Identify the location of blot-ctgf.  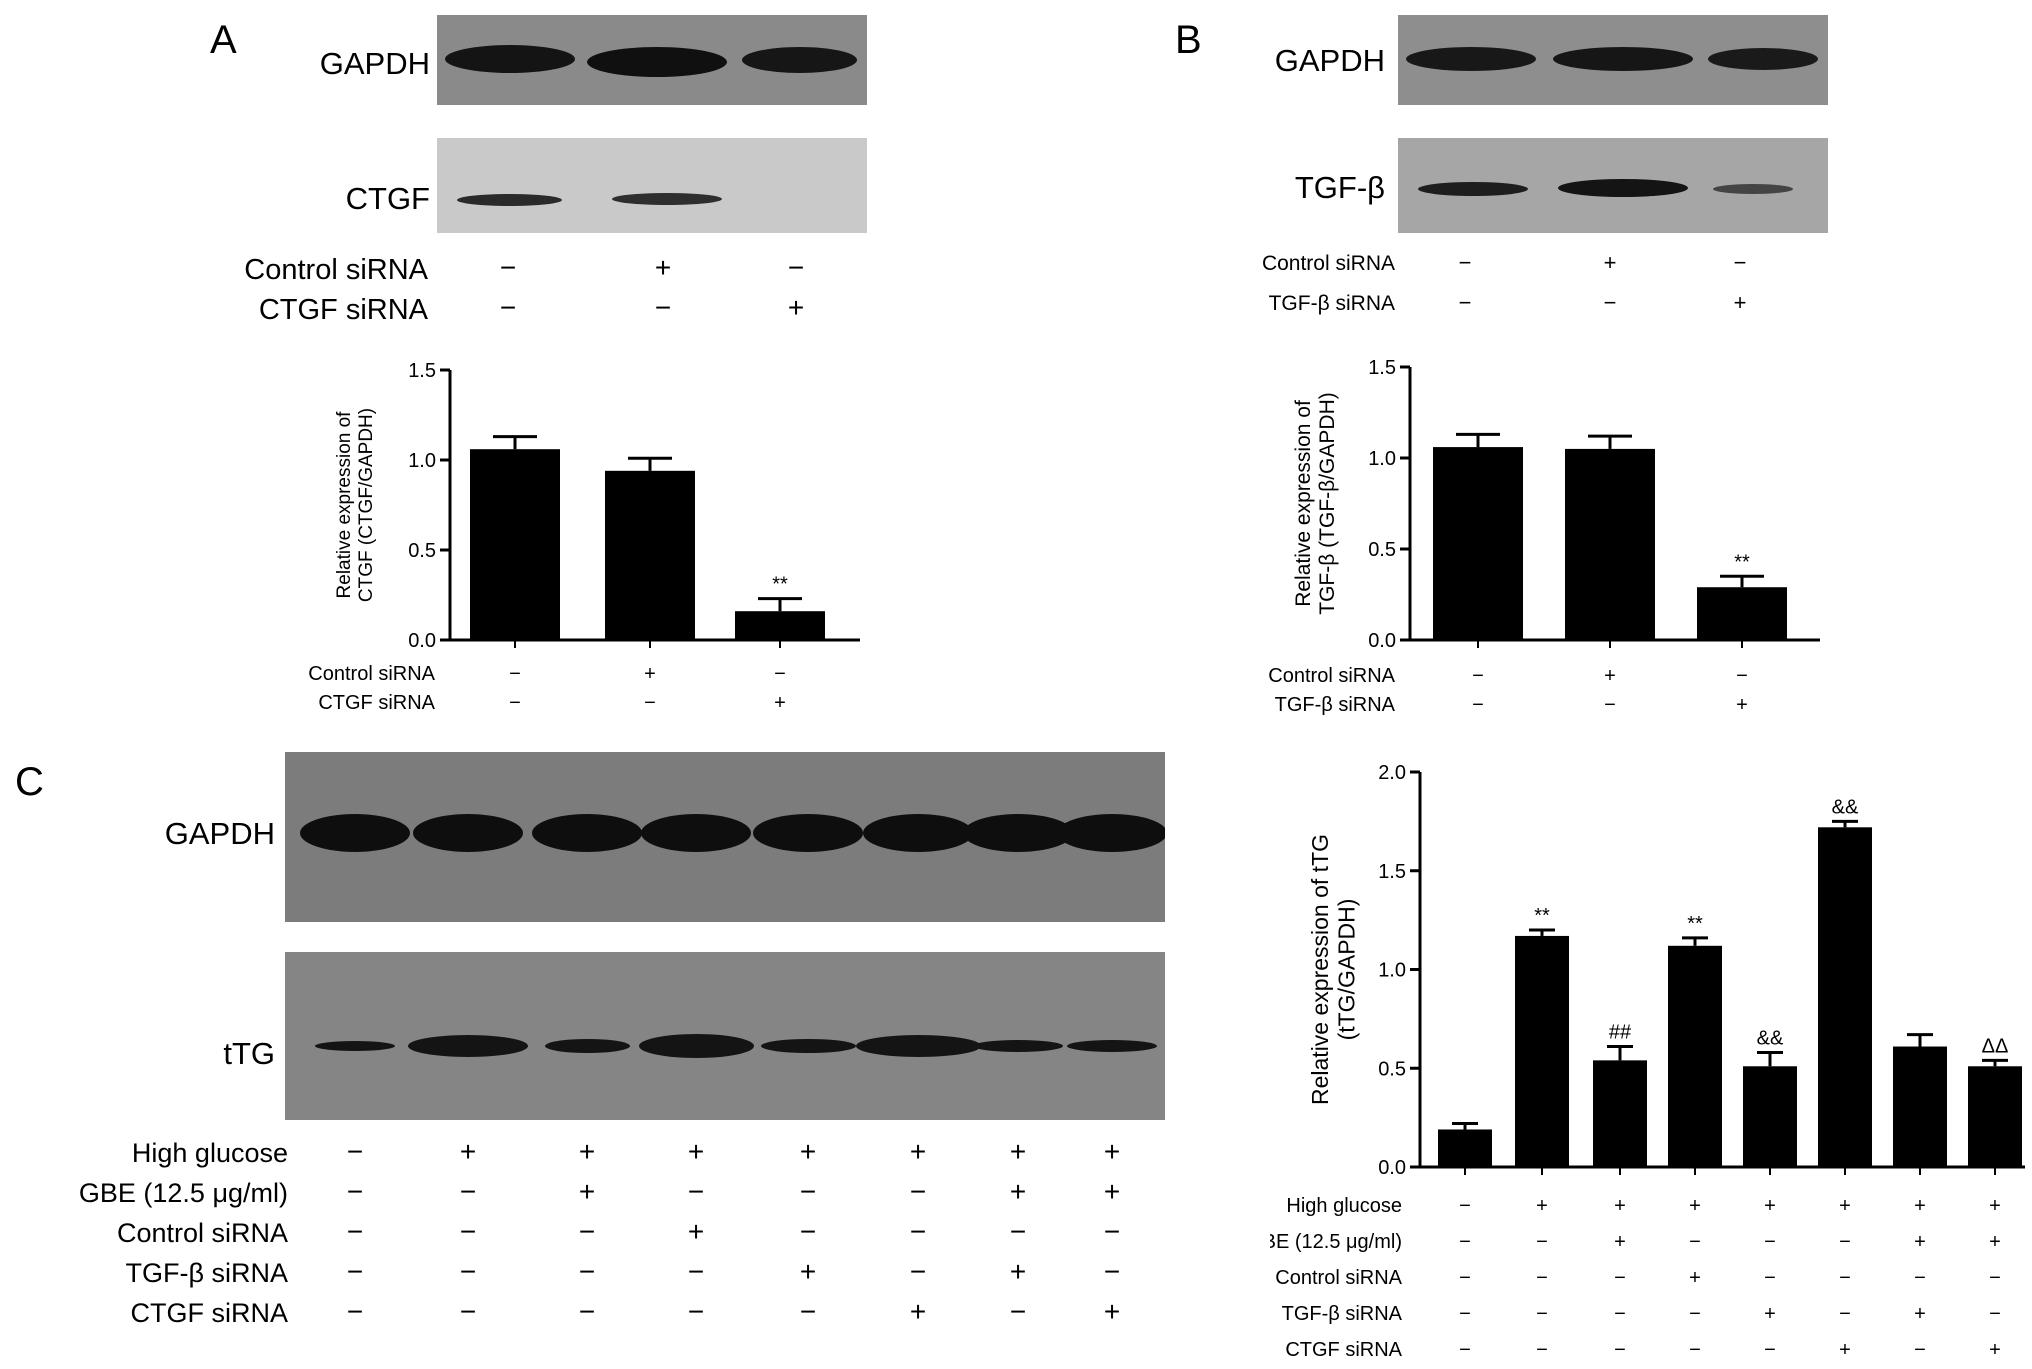
(652, 185).